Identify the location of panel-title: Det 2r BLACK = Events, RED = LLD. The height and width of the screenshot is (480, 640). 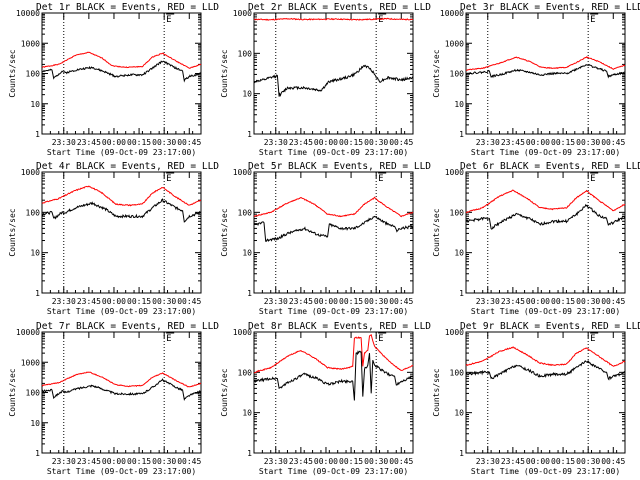
(339, 7).